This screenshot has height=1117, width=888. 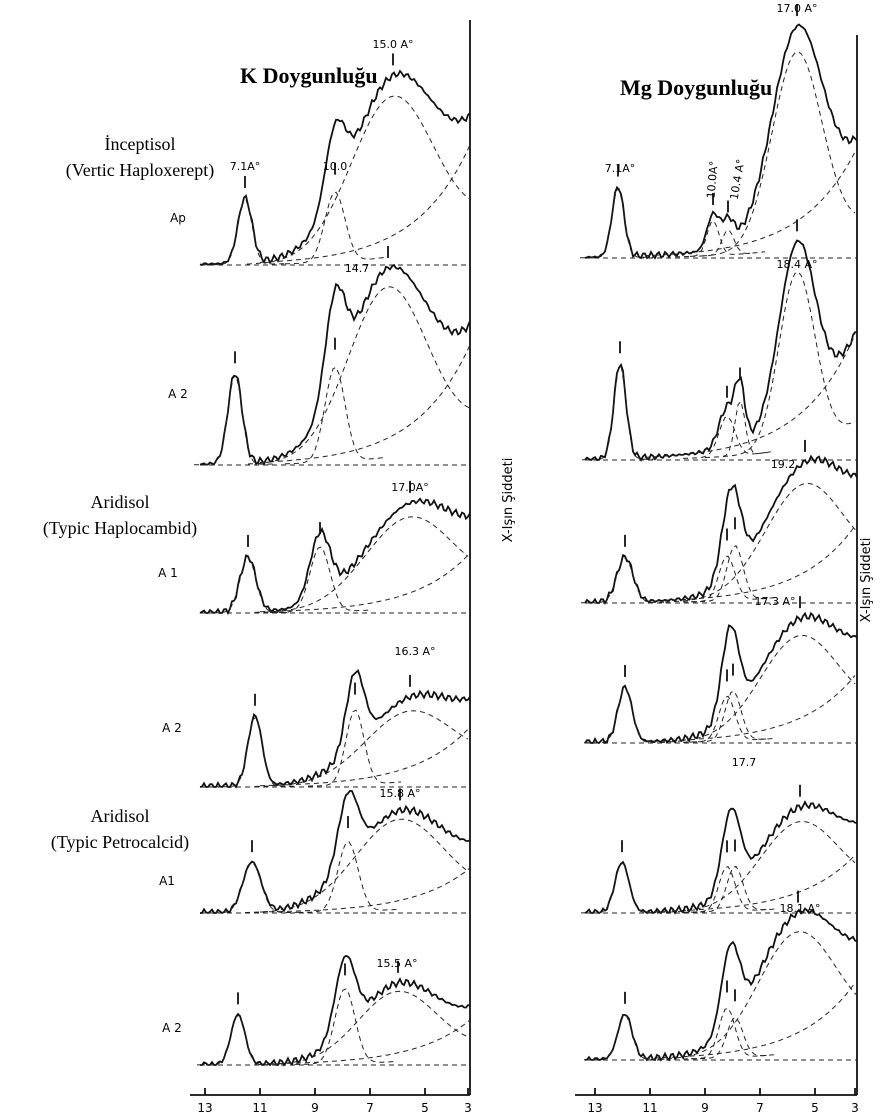 What do you see at coordinates (796, 264) in the screenshot?
I see `peak-label: 18.4 A°` at bounding box center [796, 264].